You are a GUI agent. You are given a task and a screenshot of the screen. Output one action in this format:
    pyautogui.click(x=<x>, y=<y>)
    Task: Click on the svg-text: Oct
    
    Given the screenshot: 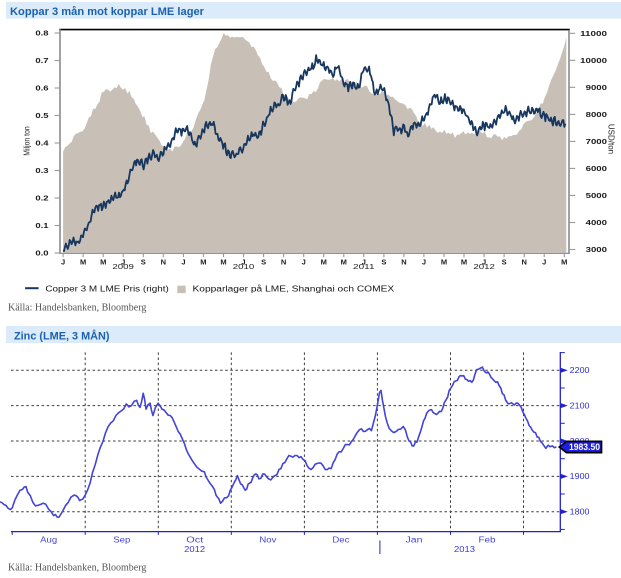 What is the action you would take?
    pyautogui.click(x=195, y=539)
    